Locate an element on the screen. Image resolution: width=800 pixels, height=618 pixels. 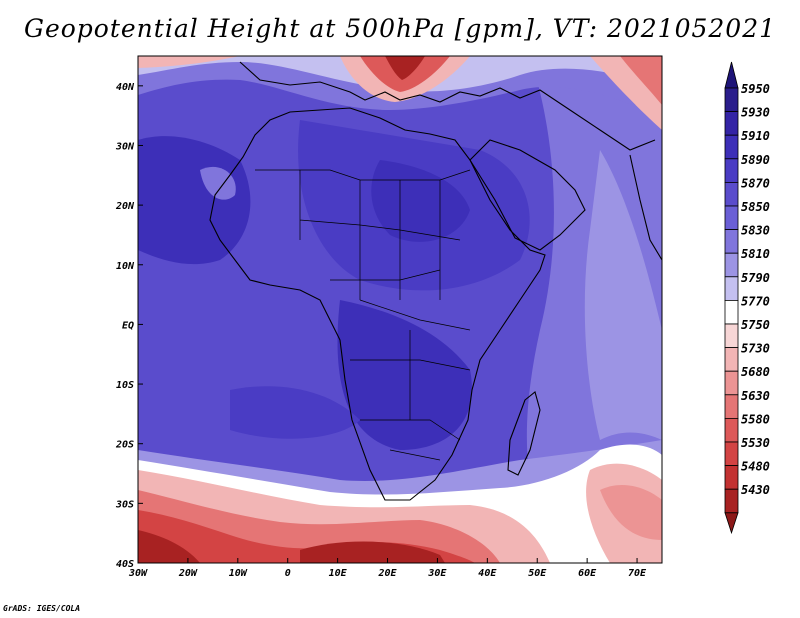
grads-credit: GrADS: IGES/COLA is located at coordinates (42, 608).